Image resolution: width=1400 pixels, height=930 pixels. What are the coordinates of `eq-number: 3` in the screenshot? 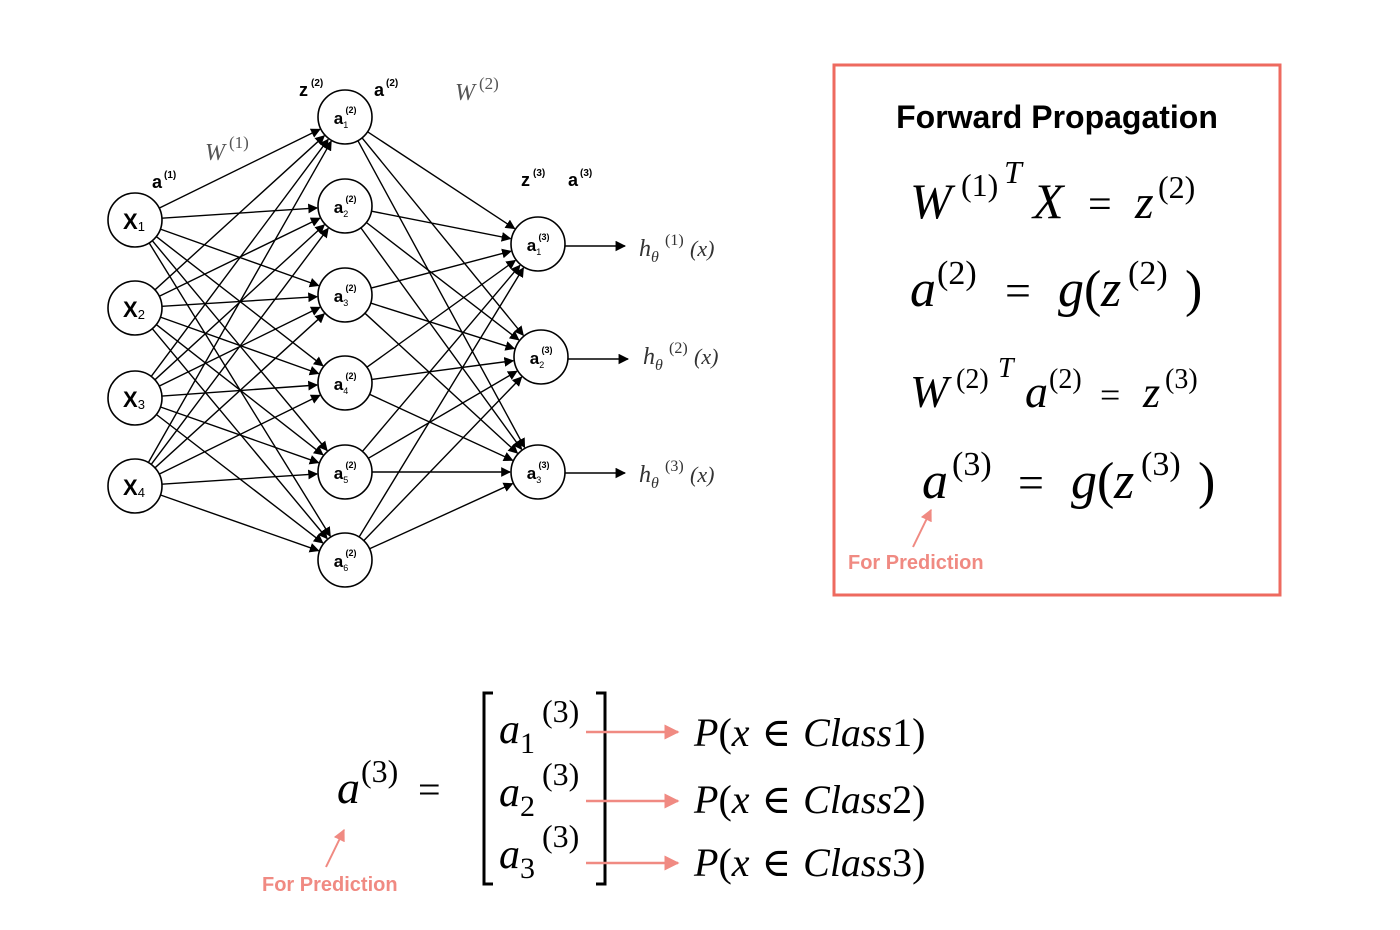 It's located at (902, 862).